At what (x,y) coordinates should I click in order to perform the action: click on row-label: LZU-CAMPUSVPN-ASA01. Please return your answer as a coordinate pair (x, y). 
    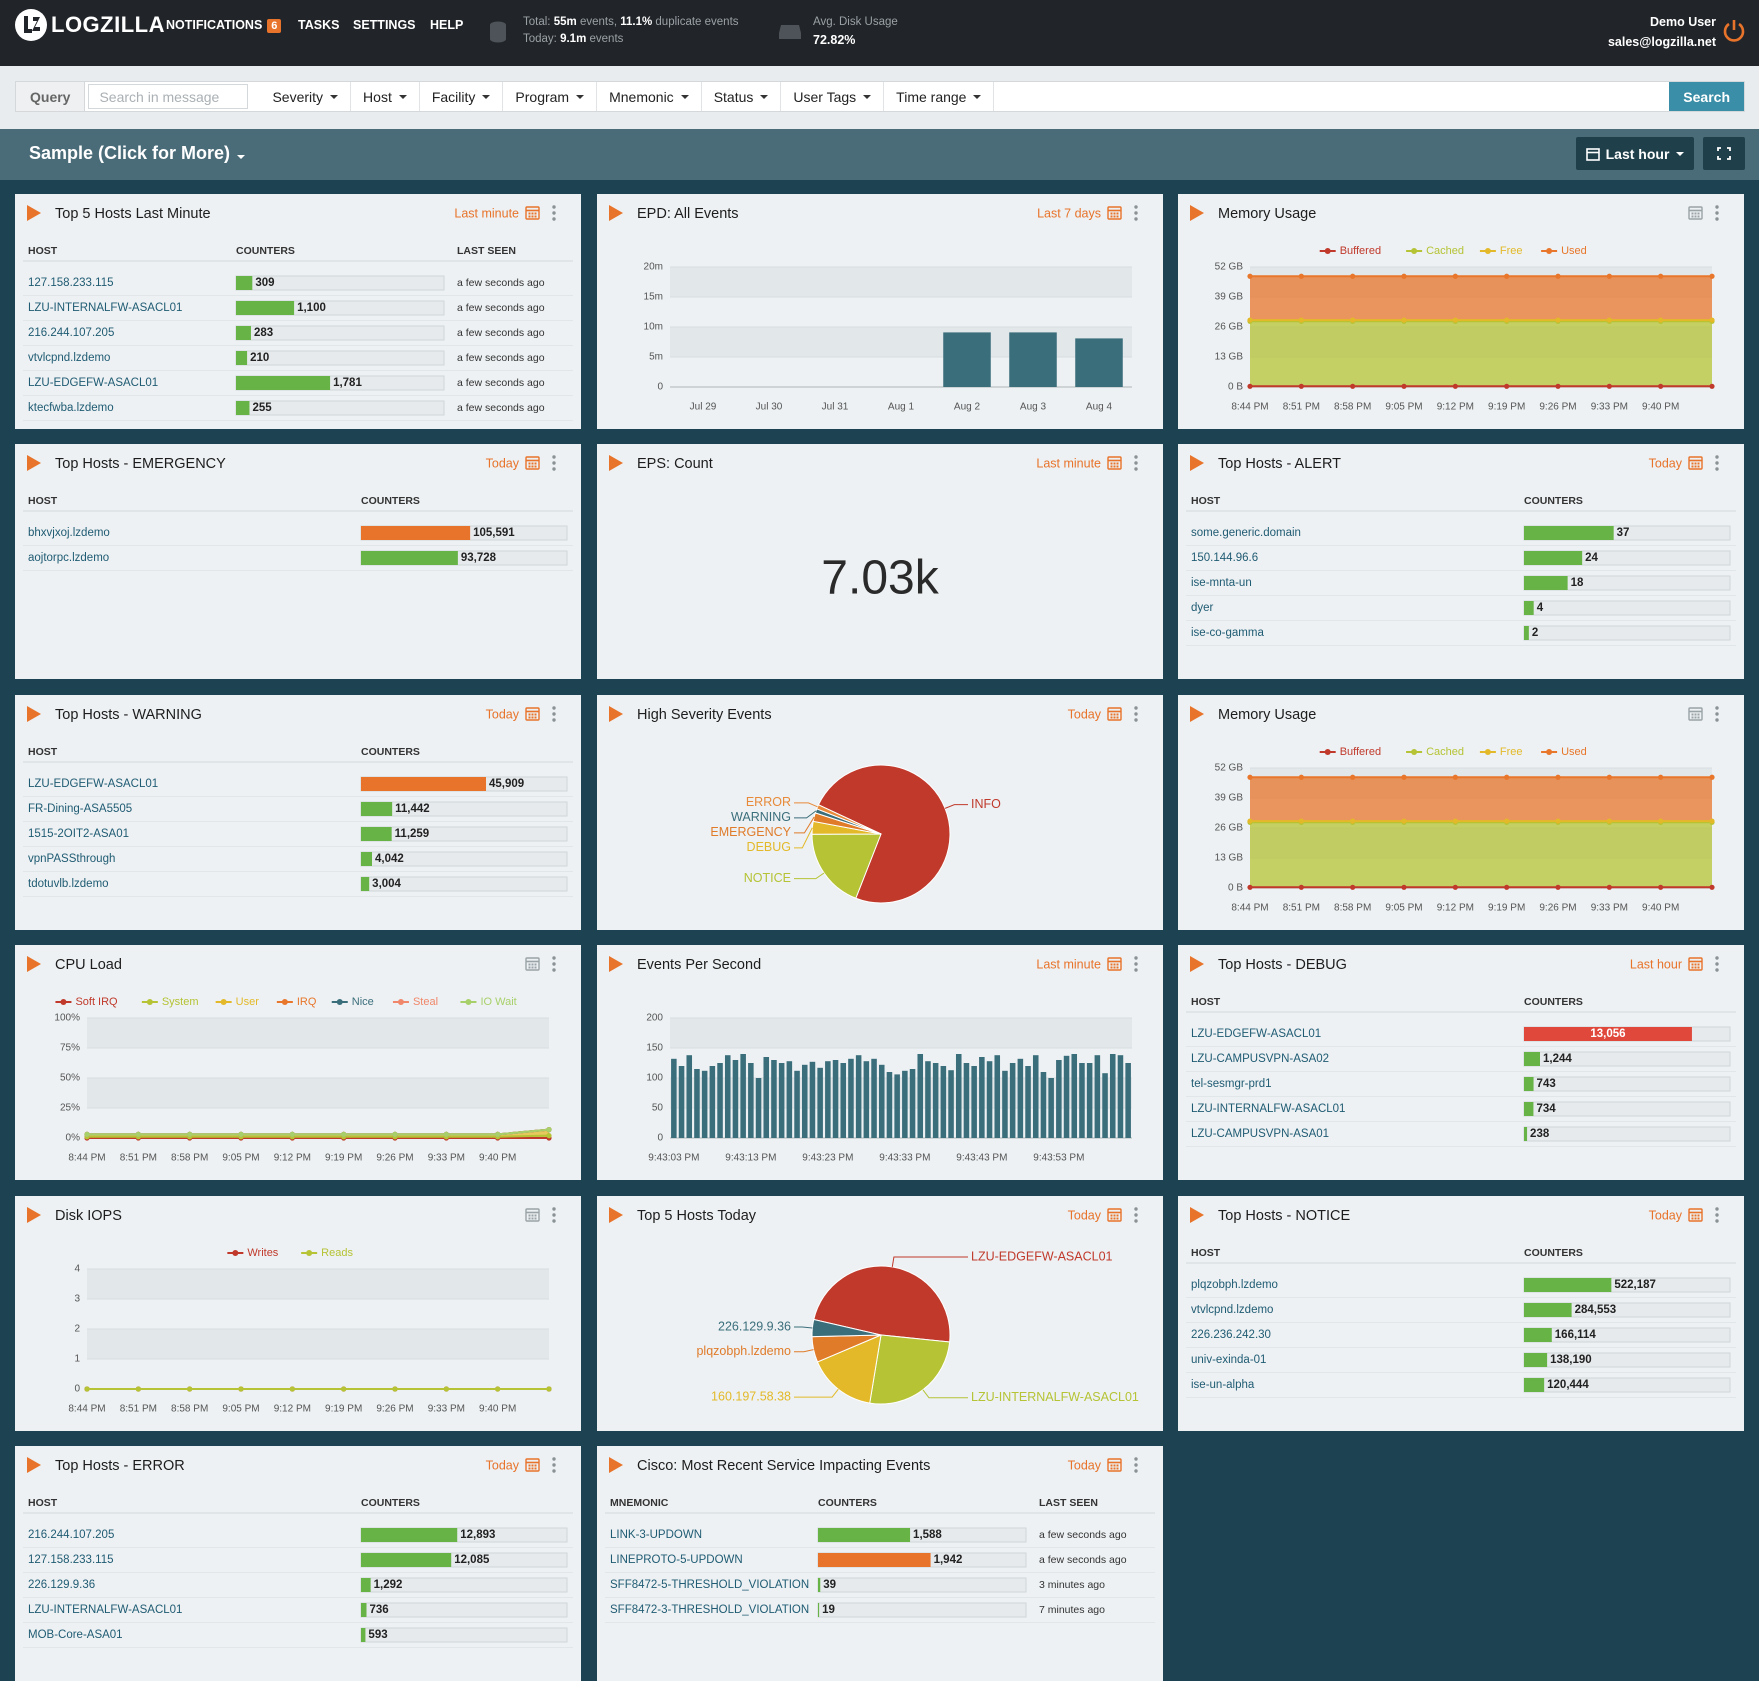
    Looking at the image, I should click on (1260, 1134).